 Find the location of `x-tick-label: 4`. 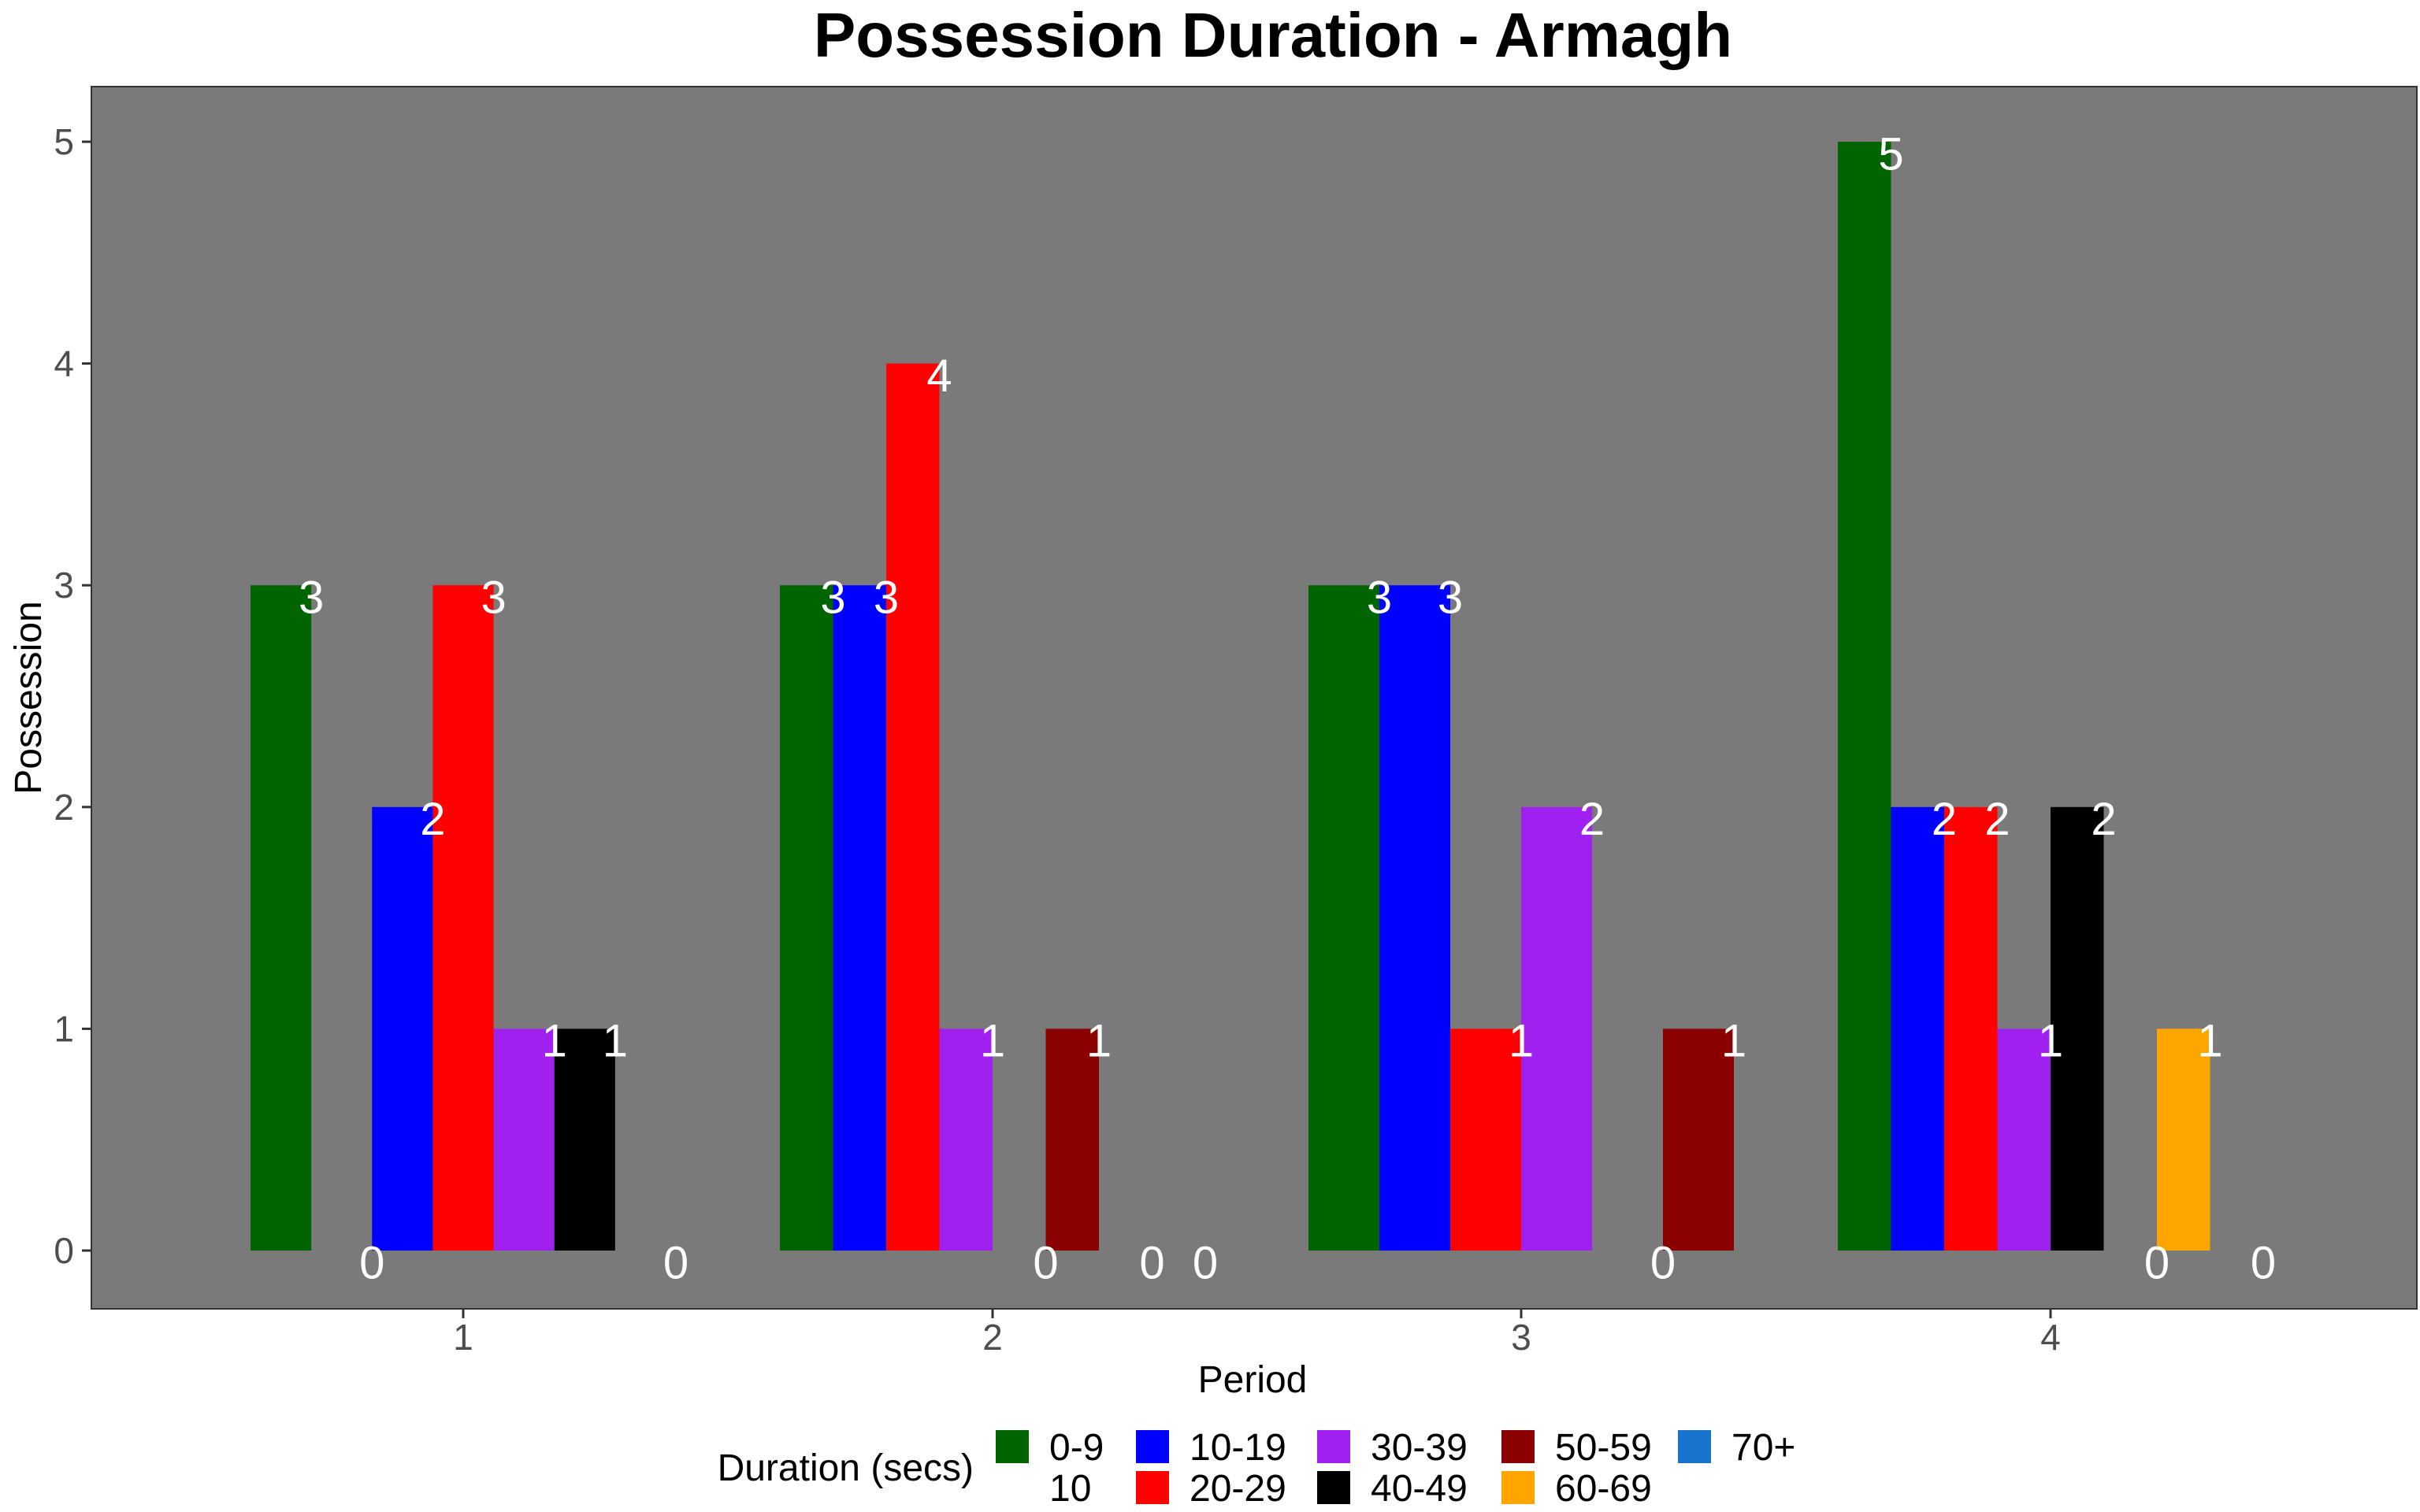

x-tick-label: 4 is located at coordinates (2050, 1337).